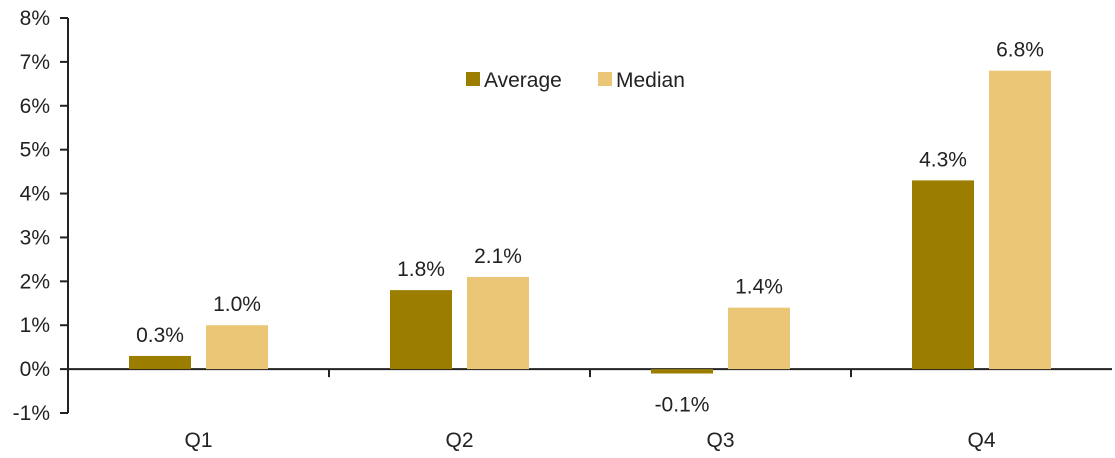 This screenshot has width=1115, height=458. What do you see at coordinates (35, 106) in the screenshot?
I see `y-tick-label: 6%` at bounding box center [35, 106].